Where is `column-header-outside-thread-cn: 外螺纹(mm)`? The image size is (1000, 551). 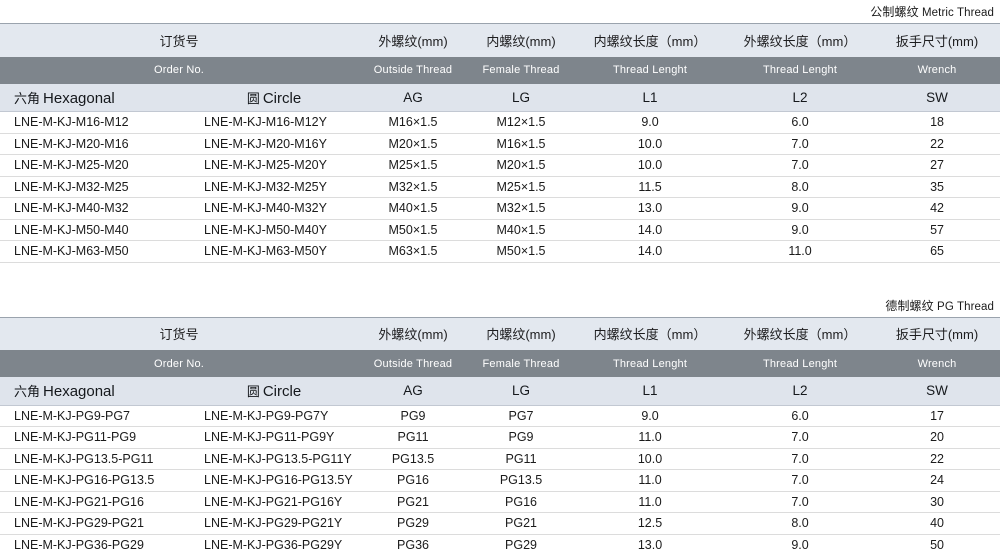
column-header-outside-thread-cn: 外螺纹(mm) is located at coordinates (413, 333).